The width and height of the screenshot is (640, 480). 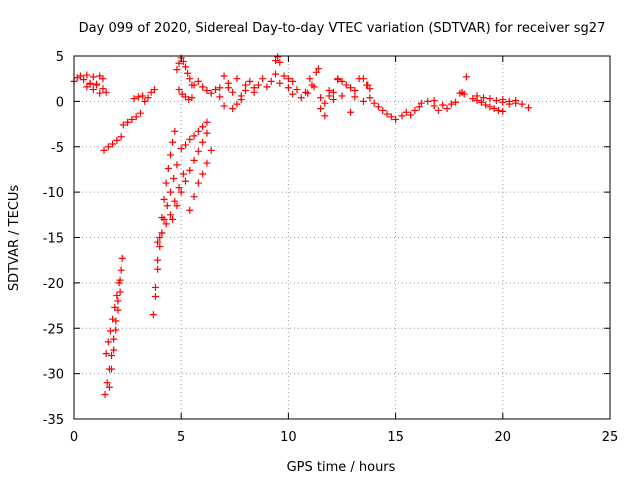 I want to click on x-tick-label: 10, so click(x=288, y=437).